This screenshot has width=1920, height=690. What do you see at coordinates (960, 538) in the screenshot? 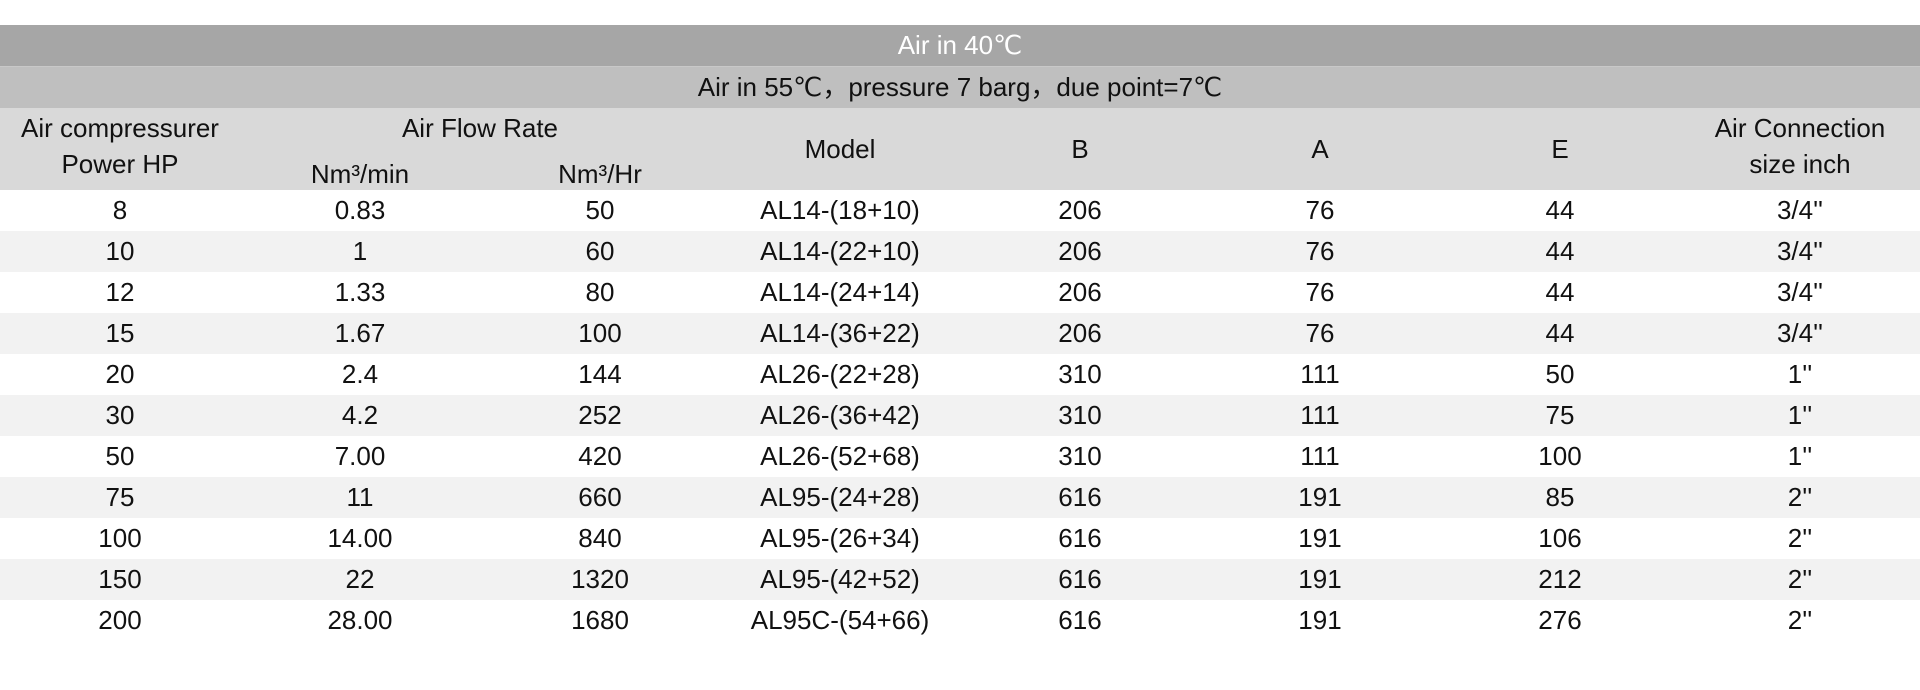
I see `table-row: 100 14.00 840 AL95-(26+34) 616 191 106 2''` at bounding box center [960, 538].